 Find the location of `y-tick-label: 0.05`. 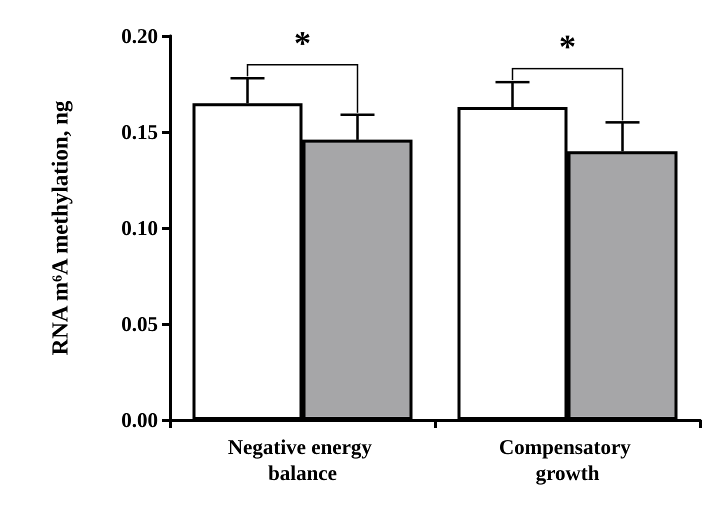

y-tick-label: 0.05 is located at coordinates (139, 324).